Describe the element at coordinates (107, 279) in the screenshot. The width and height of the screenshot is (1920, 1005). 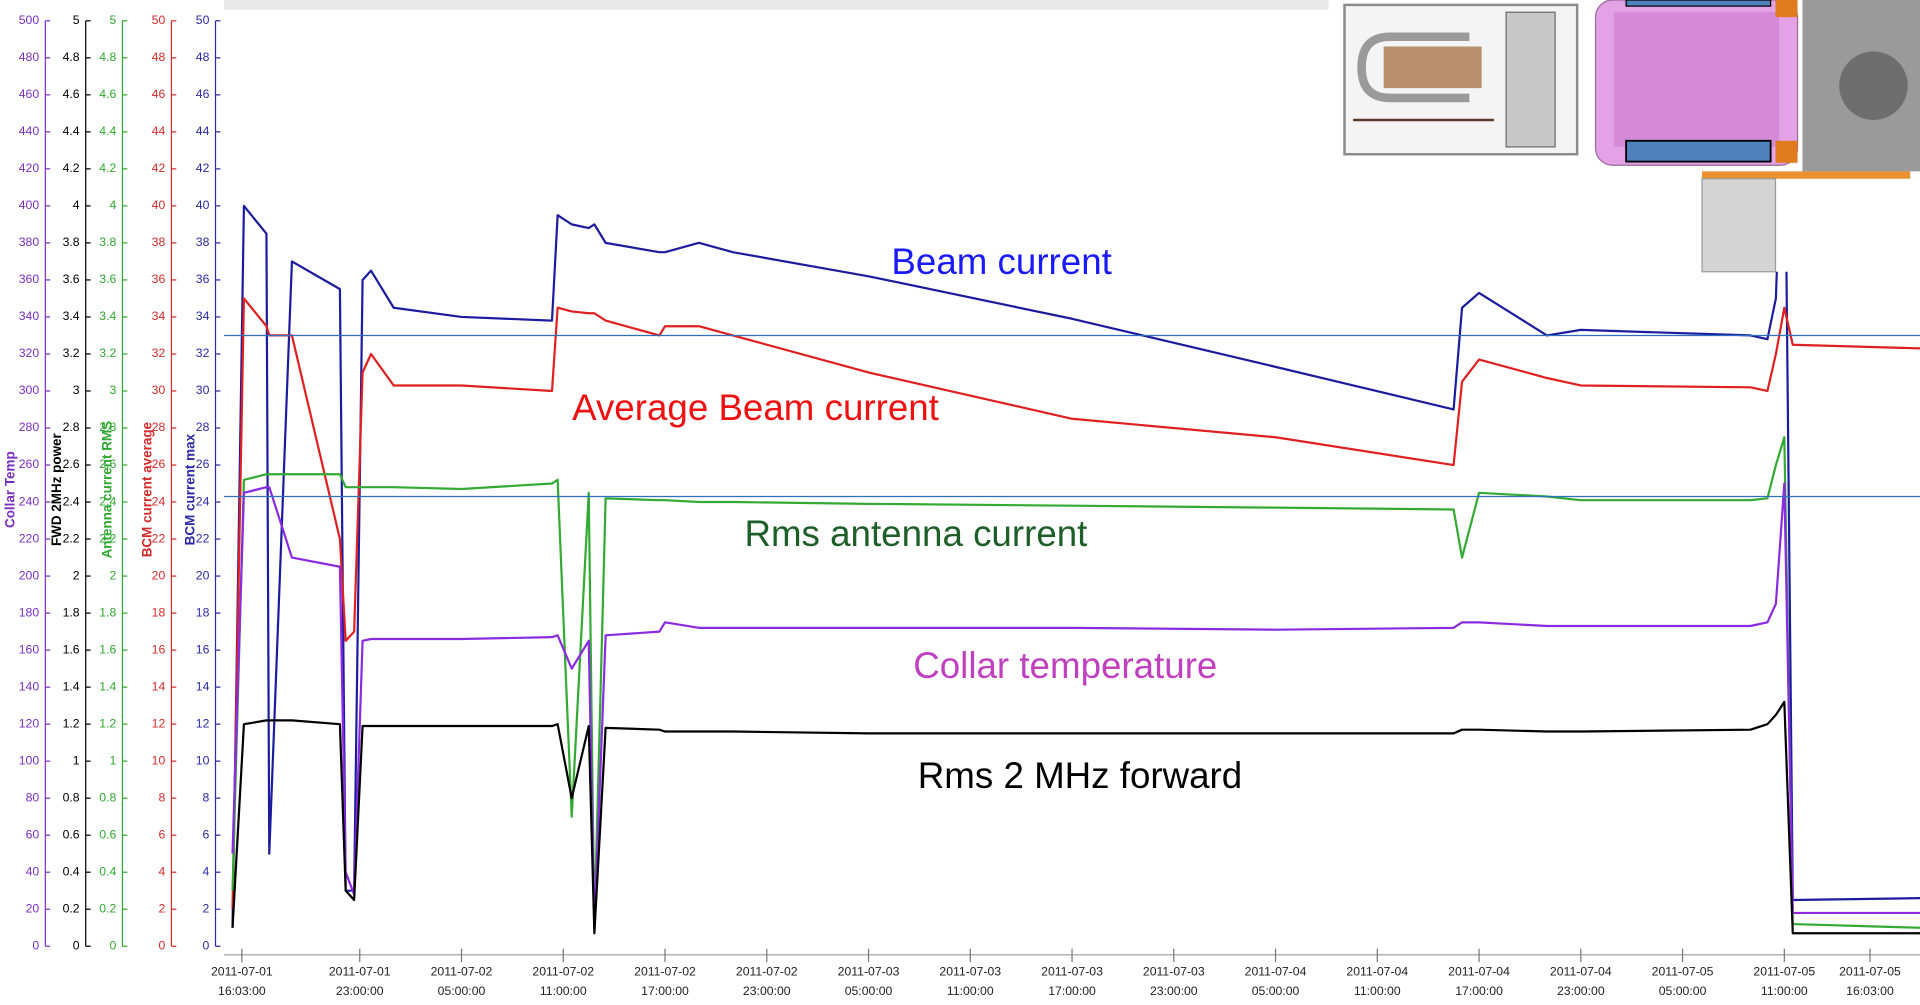
I see `y-tick-label: 3.6` at that location.